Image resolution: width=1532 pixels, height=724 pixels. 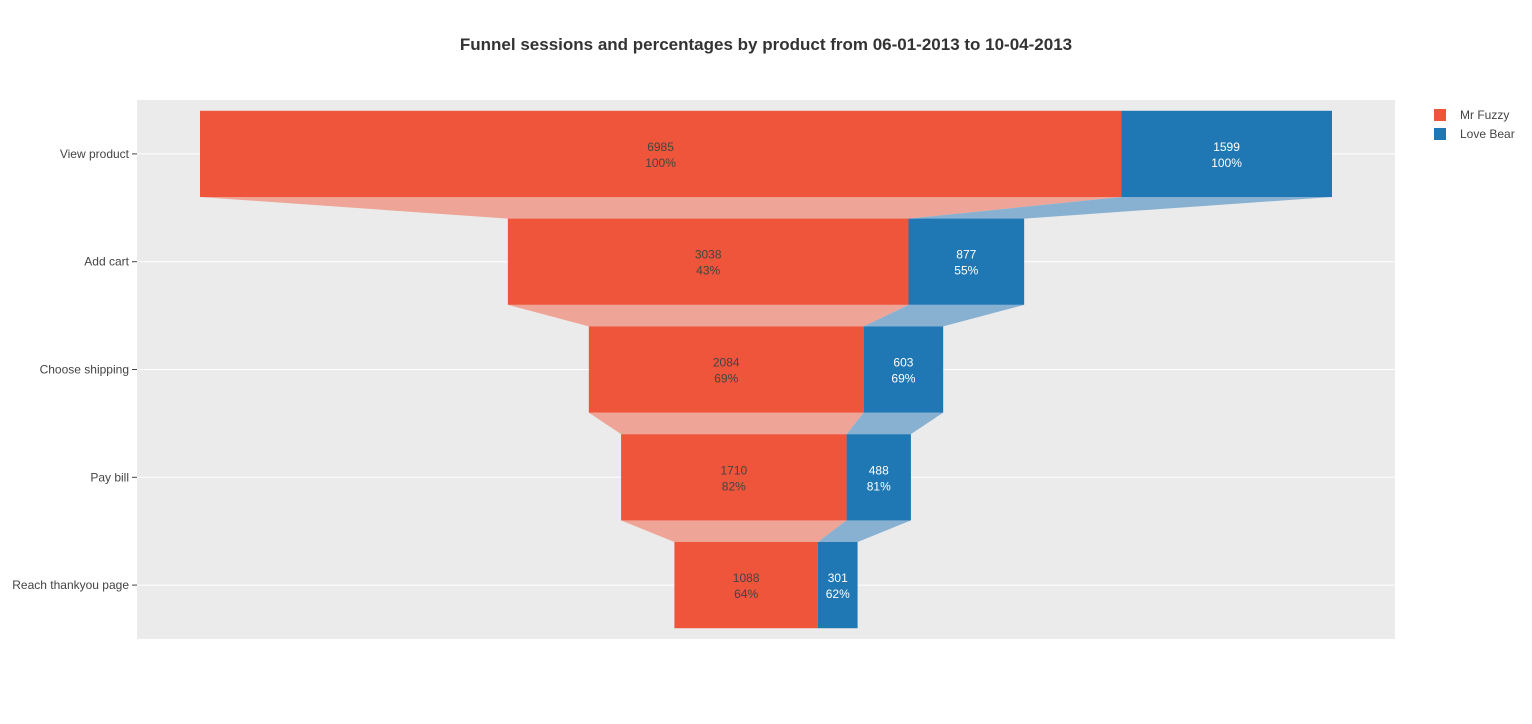 What do you see at coordinates (966, 271) in the screenshot?
I see `percent-label: 55%` at bounding box center [966, 271].